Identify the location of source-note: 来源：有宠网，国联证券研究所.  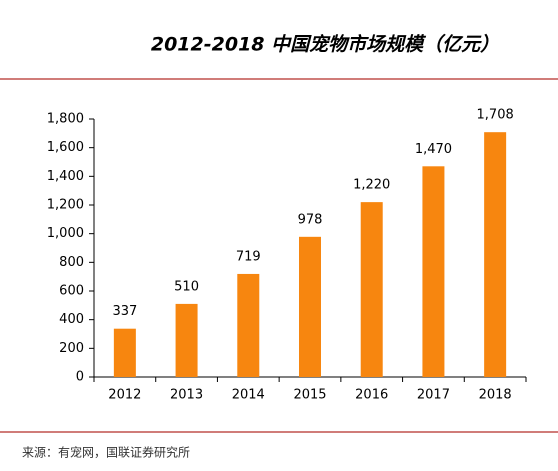
(106, 452).